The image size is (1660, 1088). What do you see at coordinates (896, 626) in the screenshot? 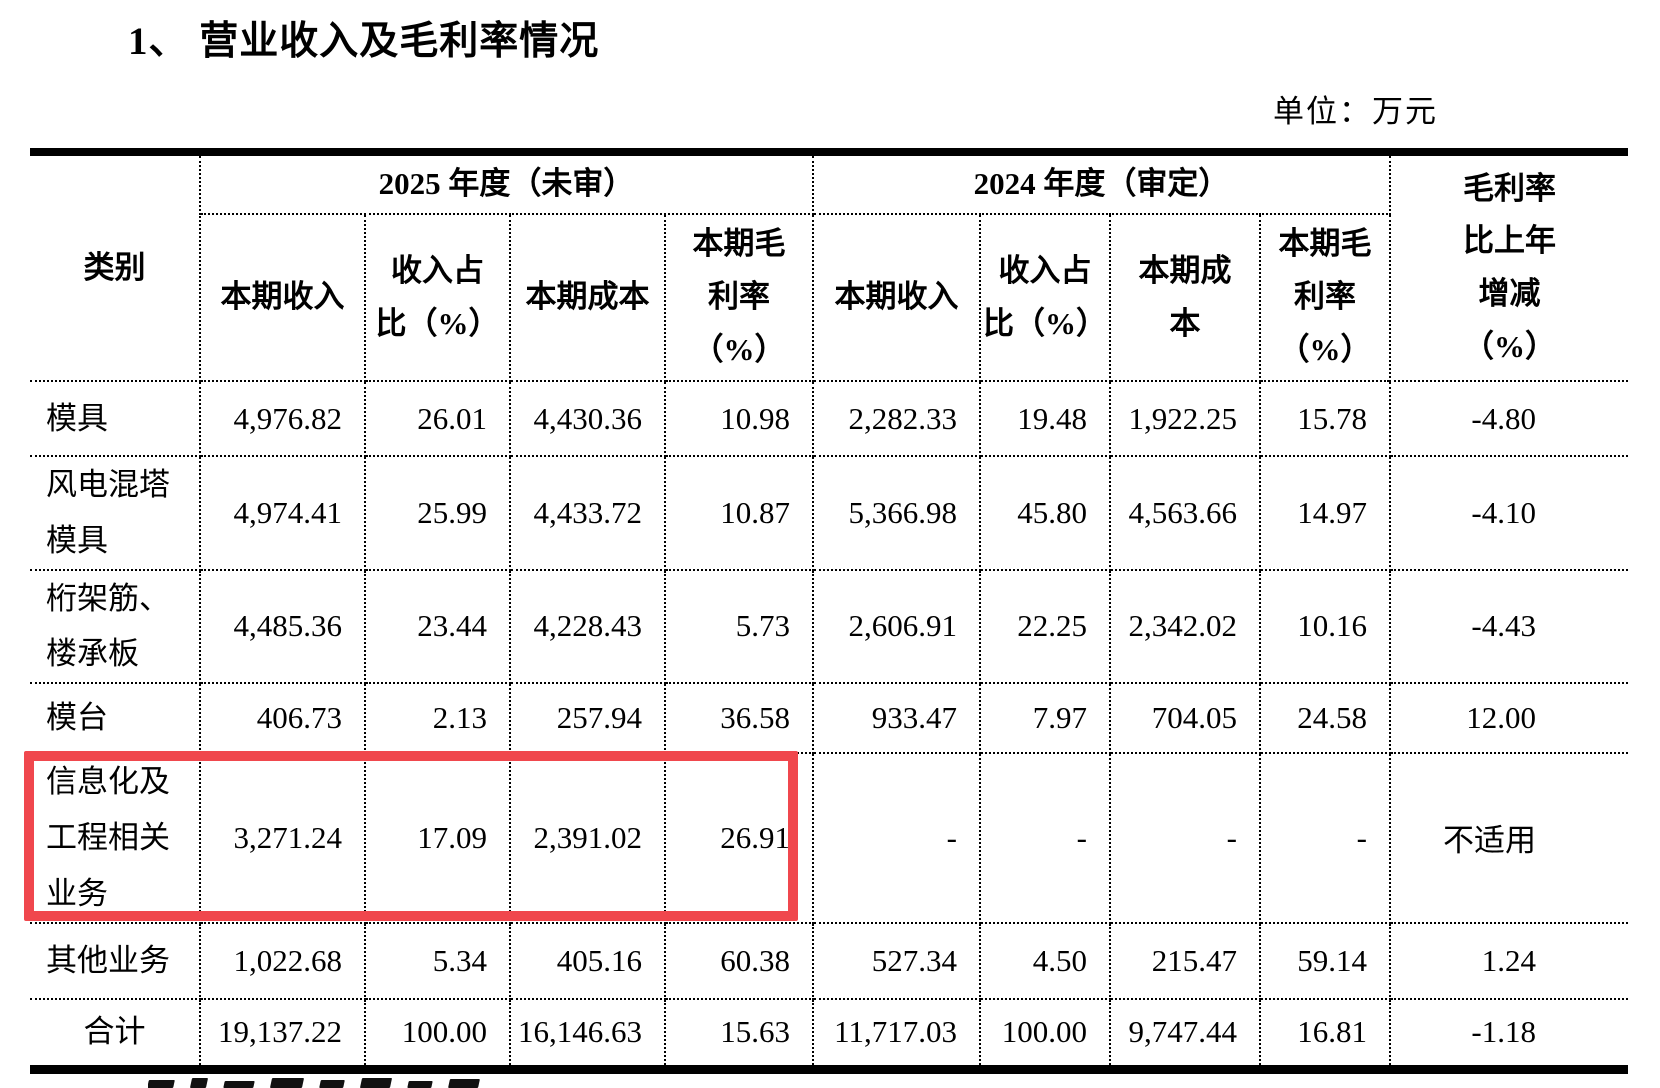
I see `cell-value: 2,606.91` at bounding box center [896, 626].